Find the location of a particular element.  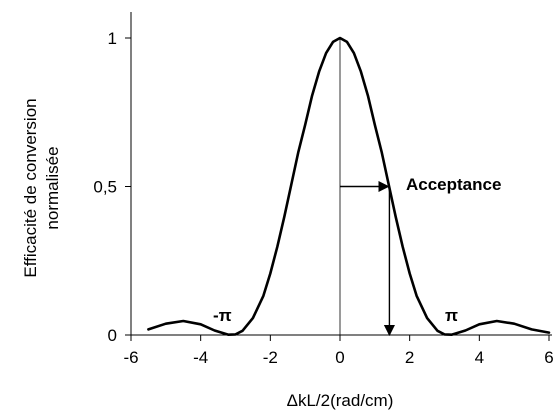

x-axis-title: ΔkL/2(rad/cm) is located at coordinates (340, 400).